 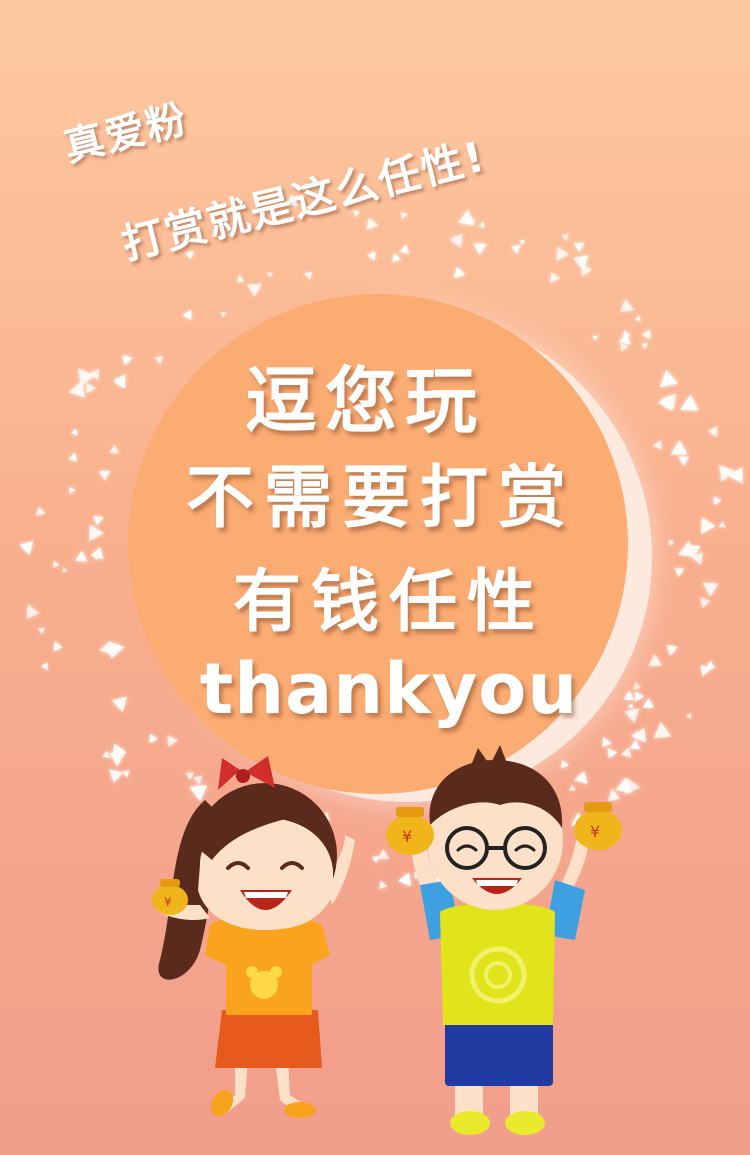 I want to click on main-text-line-4: thankyou, so click(x=389, y=689).